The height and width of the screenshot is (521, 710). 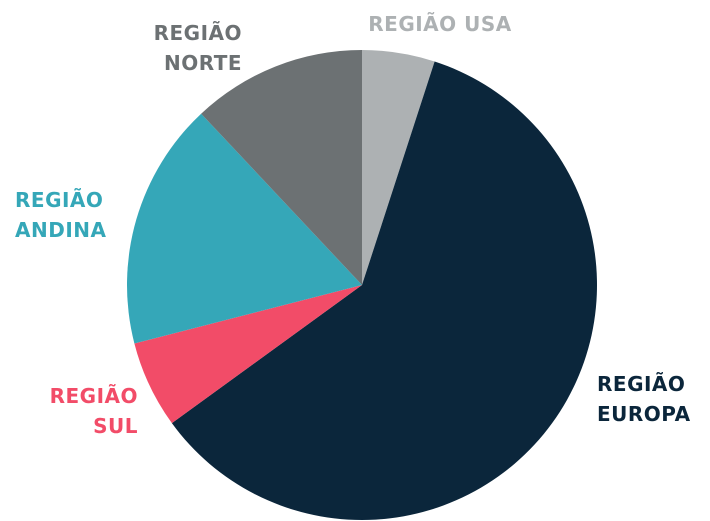 I want to click on slice-label: REGIÃO EUROPA, so click(x=644, y=399).